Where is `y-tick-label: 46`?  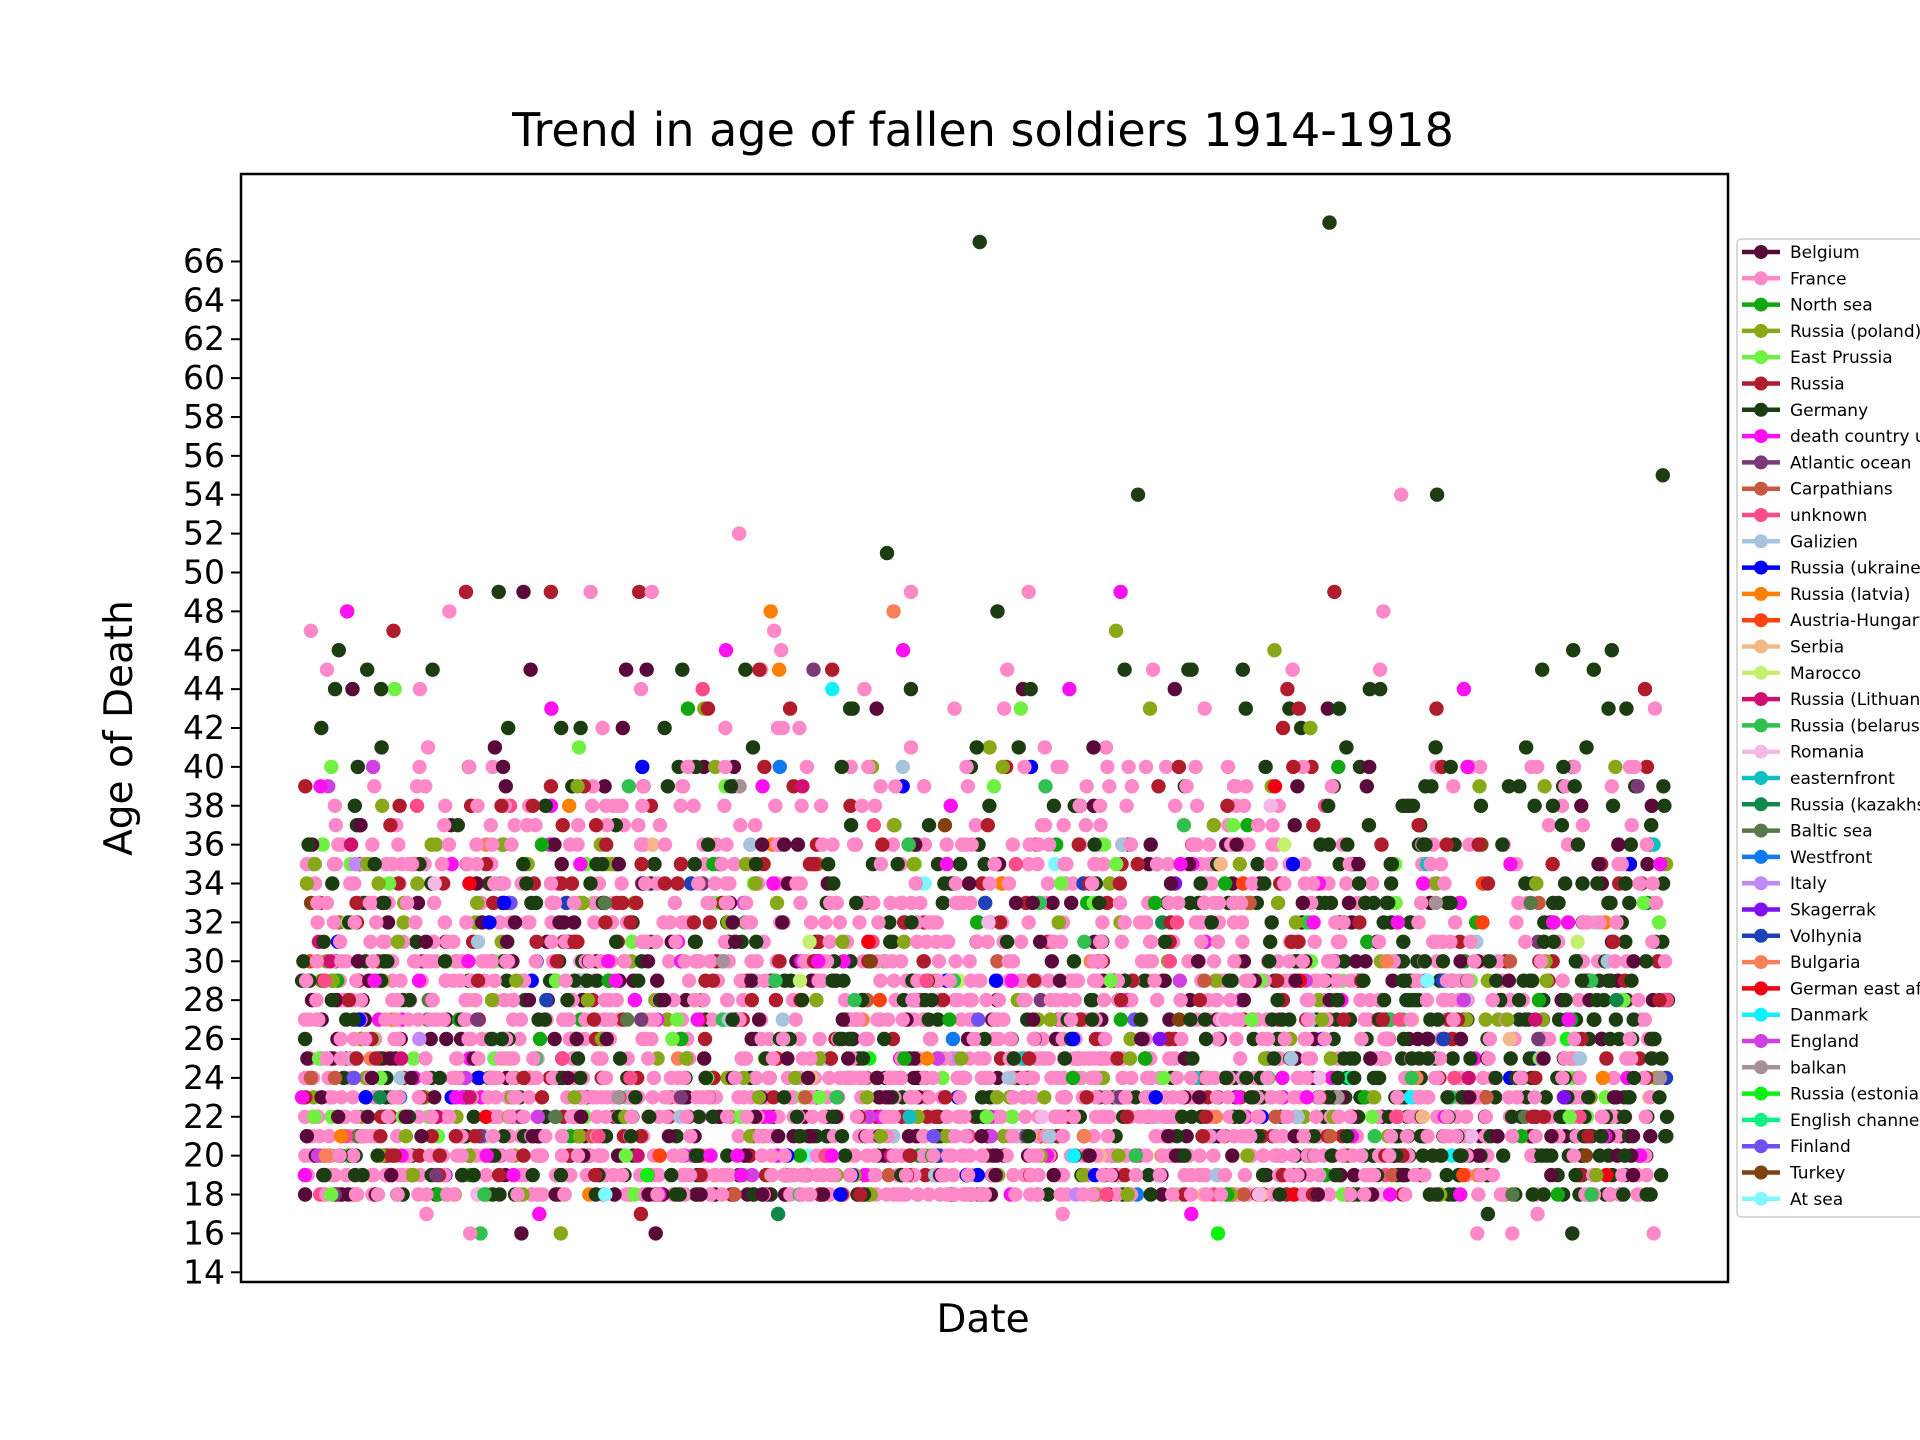
y-tick-label: 46 is located at coordinates (204, 649).